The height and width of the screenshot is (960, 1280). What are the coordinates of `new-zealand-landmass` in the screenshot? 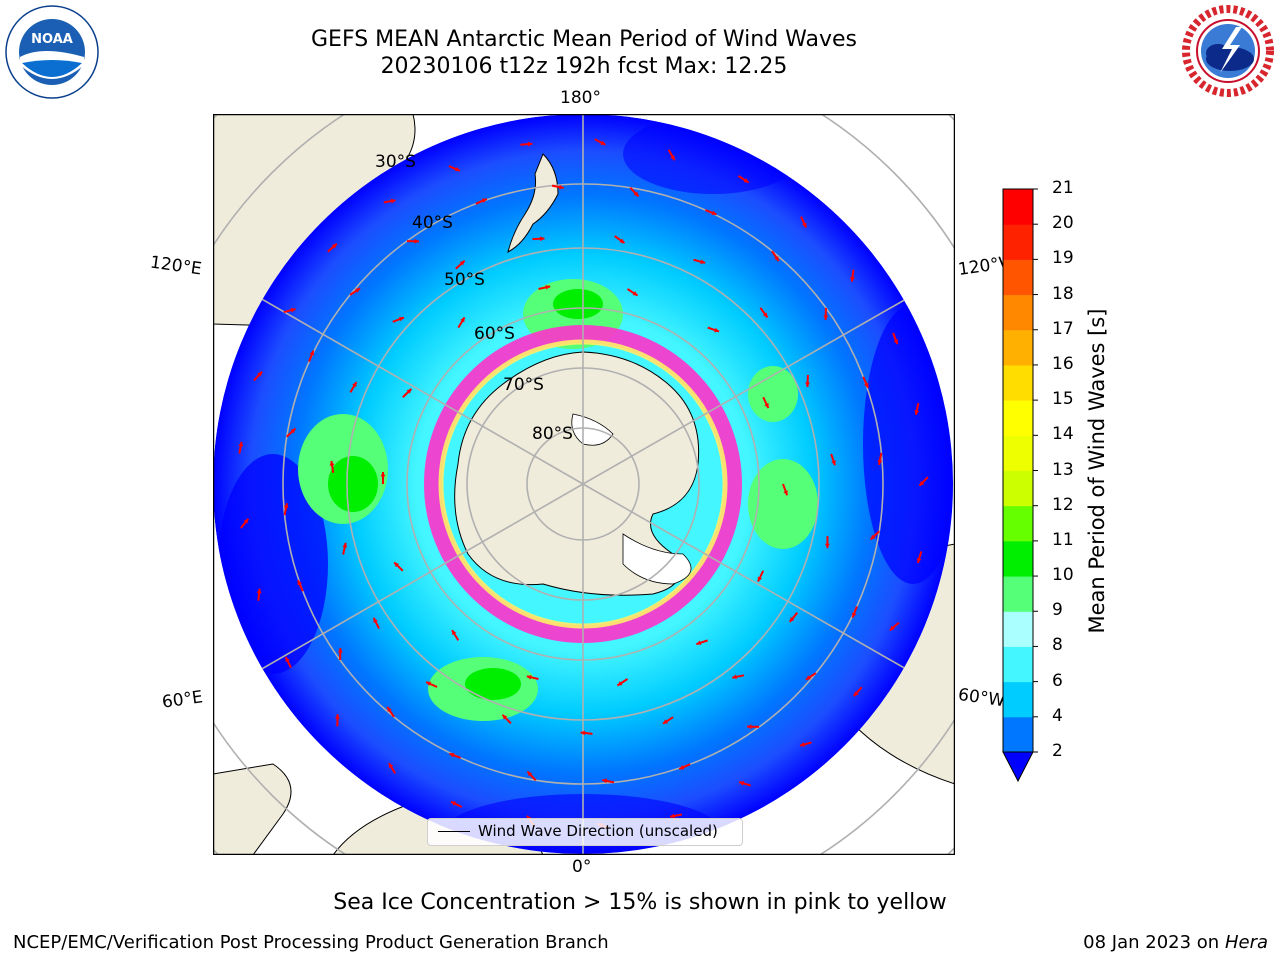 It's located at (533, 203).